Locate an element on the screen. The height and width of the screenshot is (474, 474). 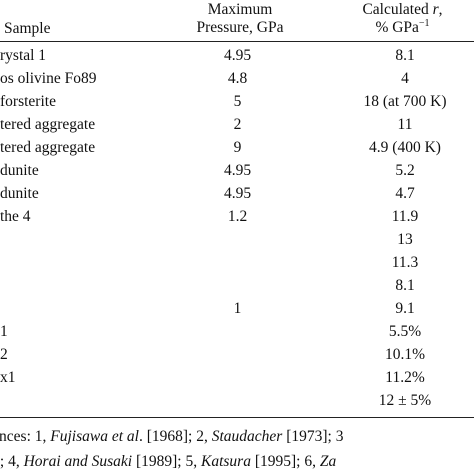
header-pressure-line1: Maximum is located at coordinates (240, 9).